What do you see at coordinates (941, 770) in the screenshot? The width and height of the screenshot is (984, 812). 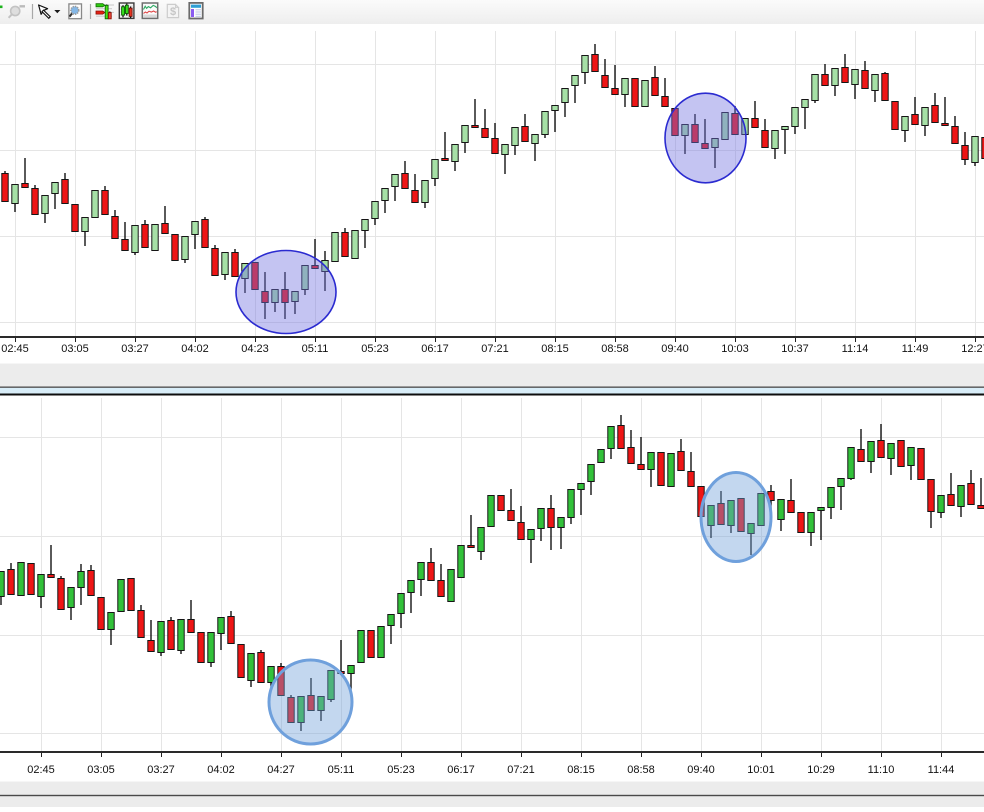 I see `svg-text: 11:44` at bounding box center [941, 770].